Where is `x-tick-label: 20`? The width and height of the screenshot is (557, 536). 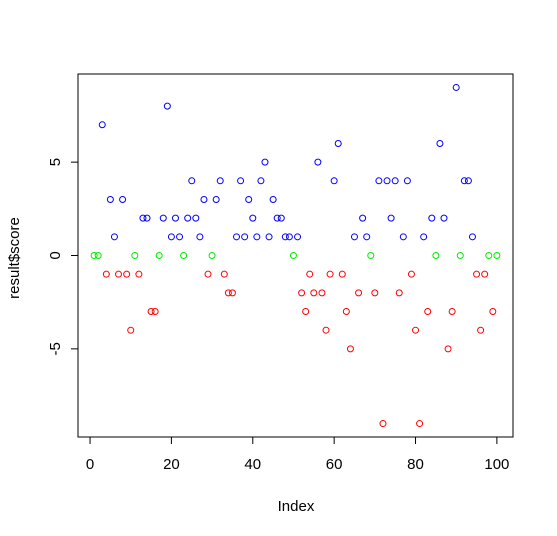 x-tick-label: 20 is located at coordinates (171, 464).